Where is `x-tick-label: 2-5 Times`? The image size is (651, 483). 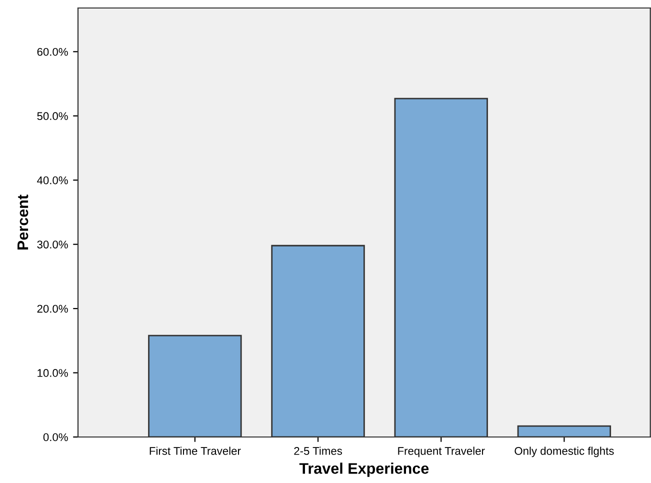 x-tick-label: 2-5 Times is located at coordinates (318, 450).